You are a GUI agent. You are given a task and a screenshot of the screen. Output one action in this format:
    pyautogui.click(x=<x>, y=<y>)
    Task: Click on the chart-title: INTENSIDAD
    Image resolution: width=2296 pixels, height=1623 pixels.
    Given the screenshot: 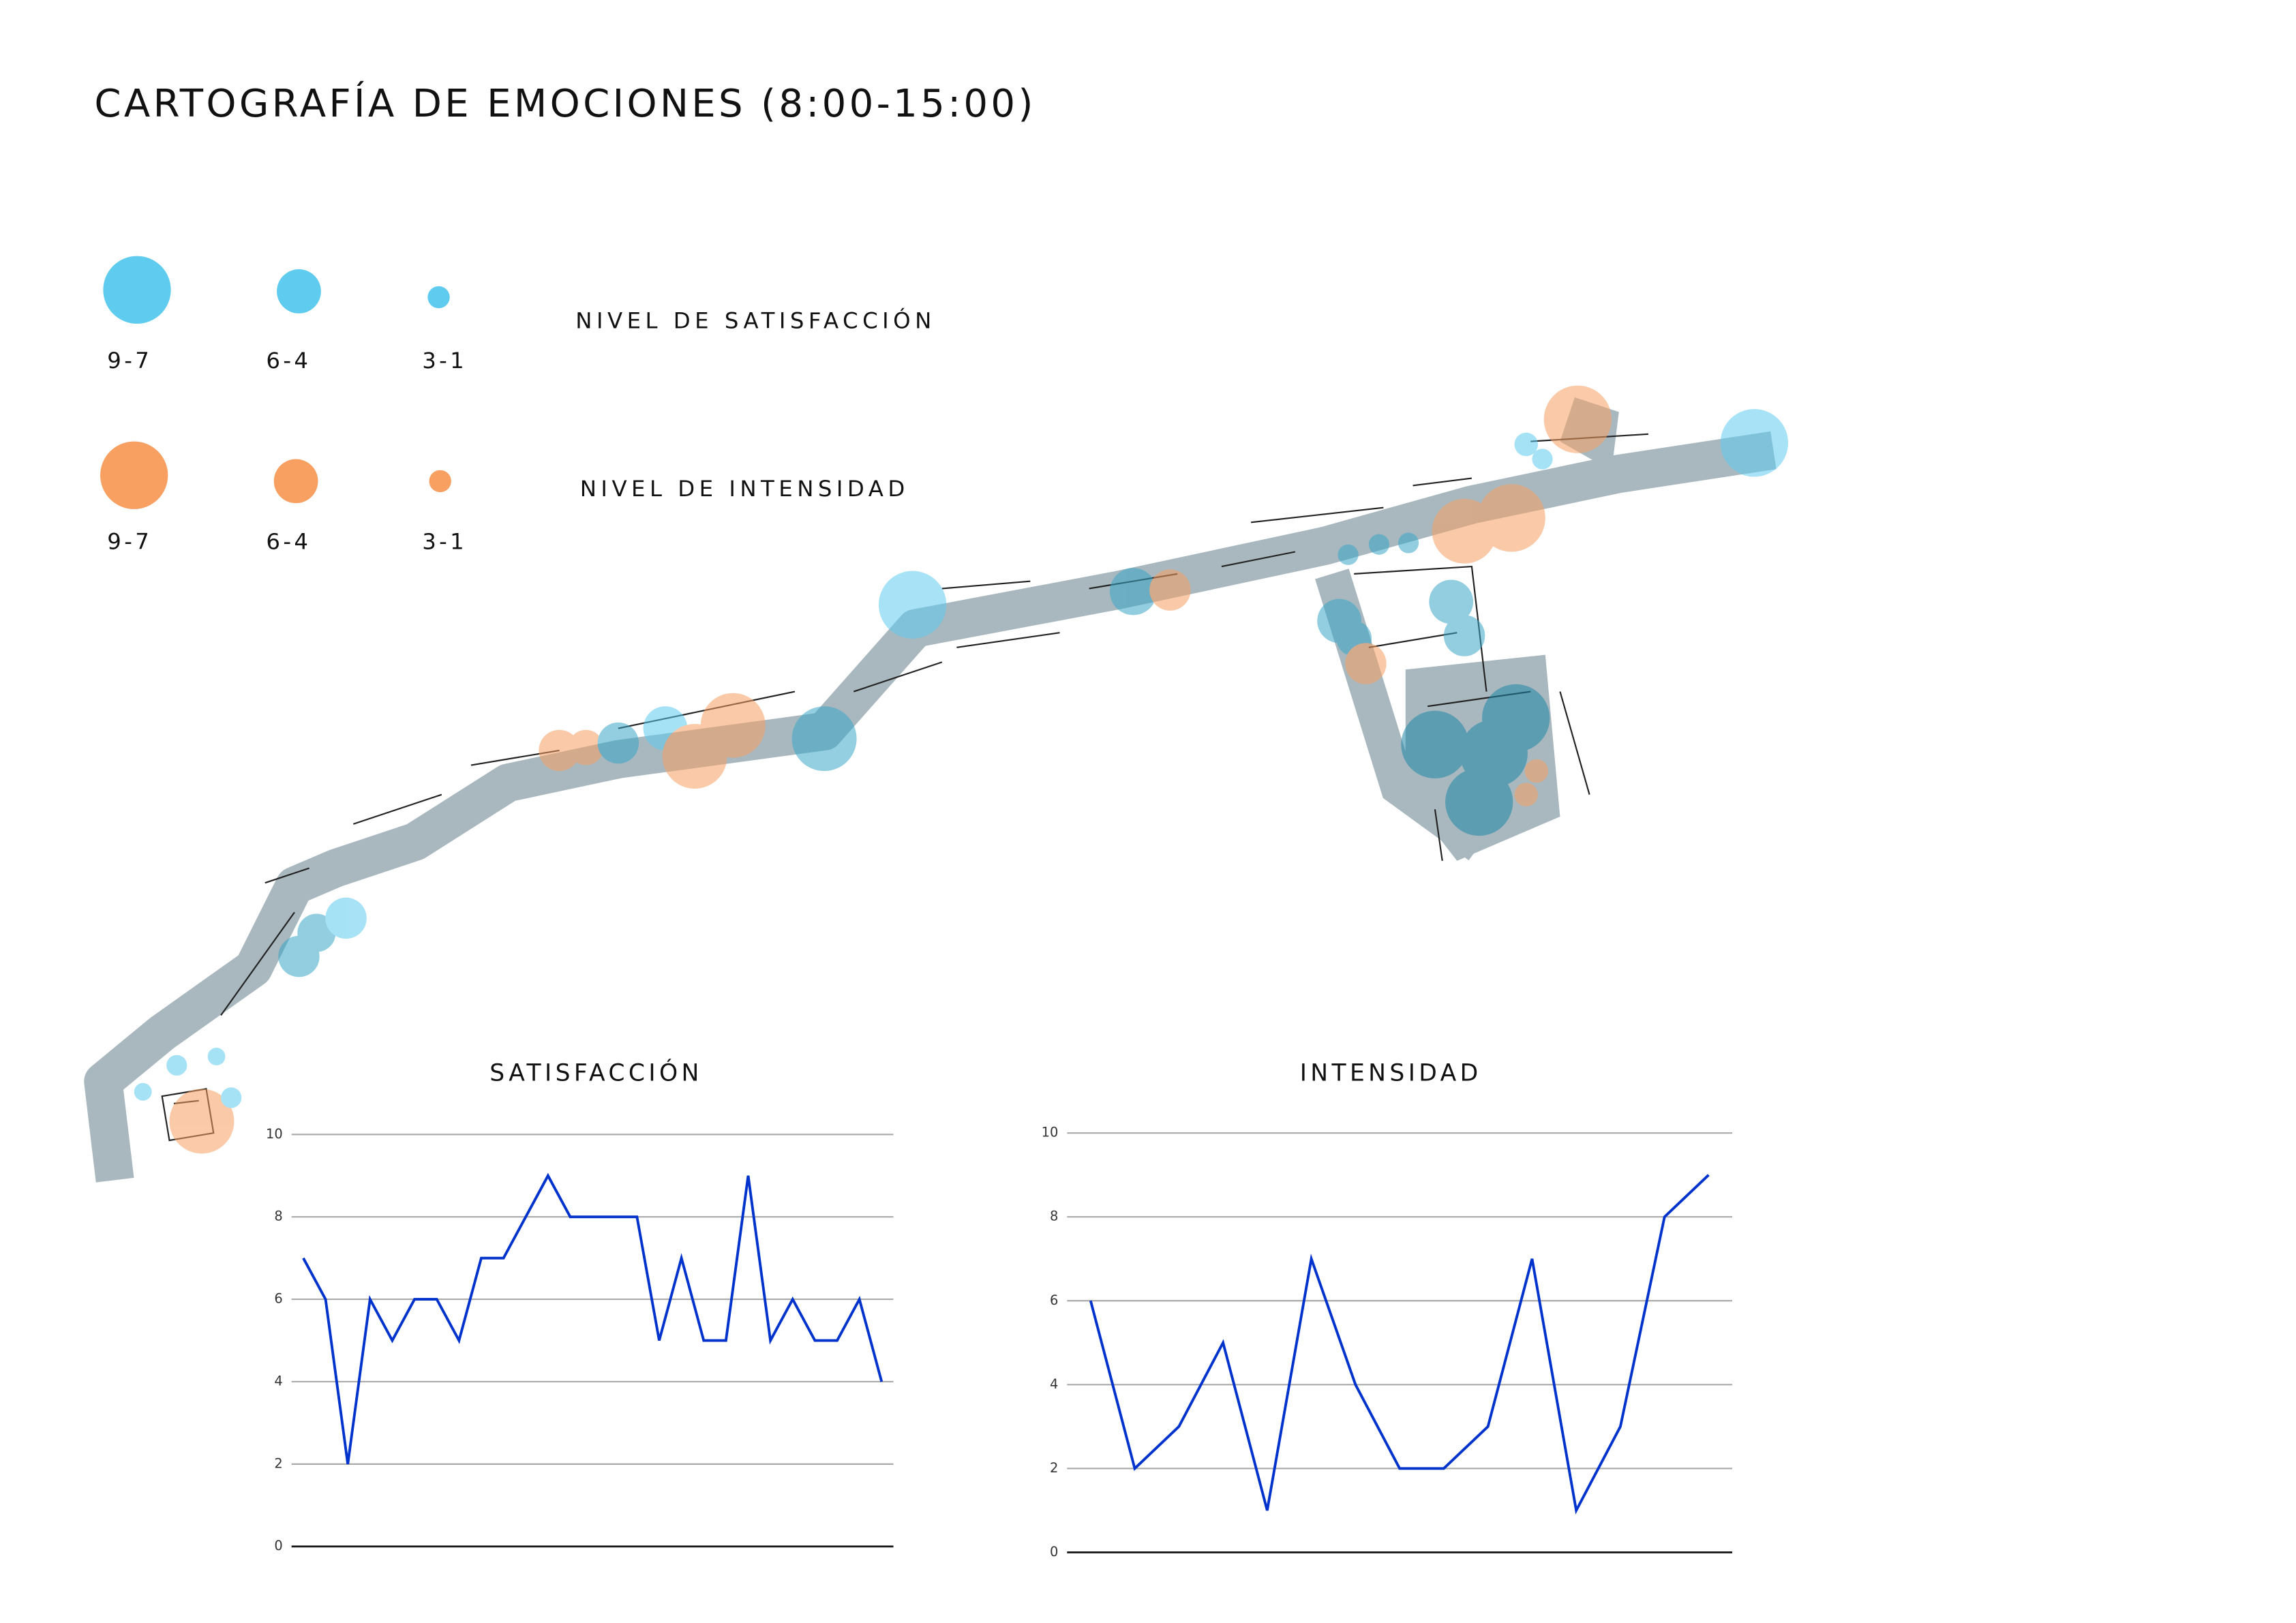 What is the action you would take?
    pyautogui.click(x=1391, y=1073)
    